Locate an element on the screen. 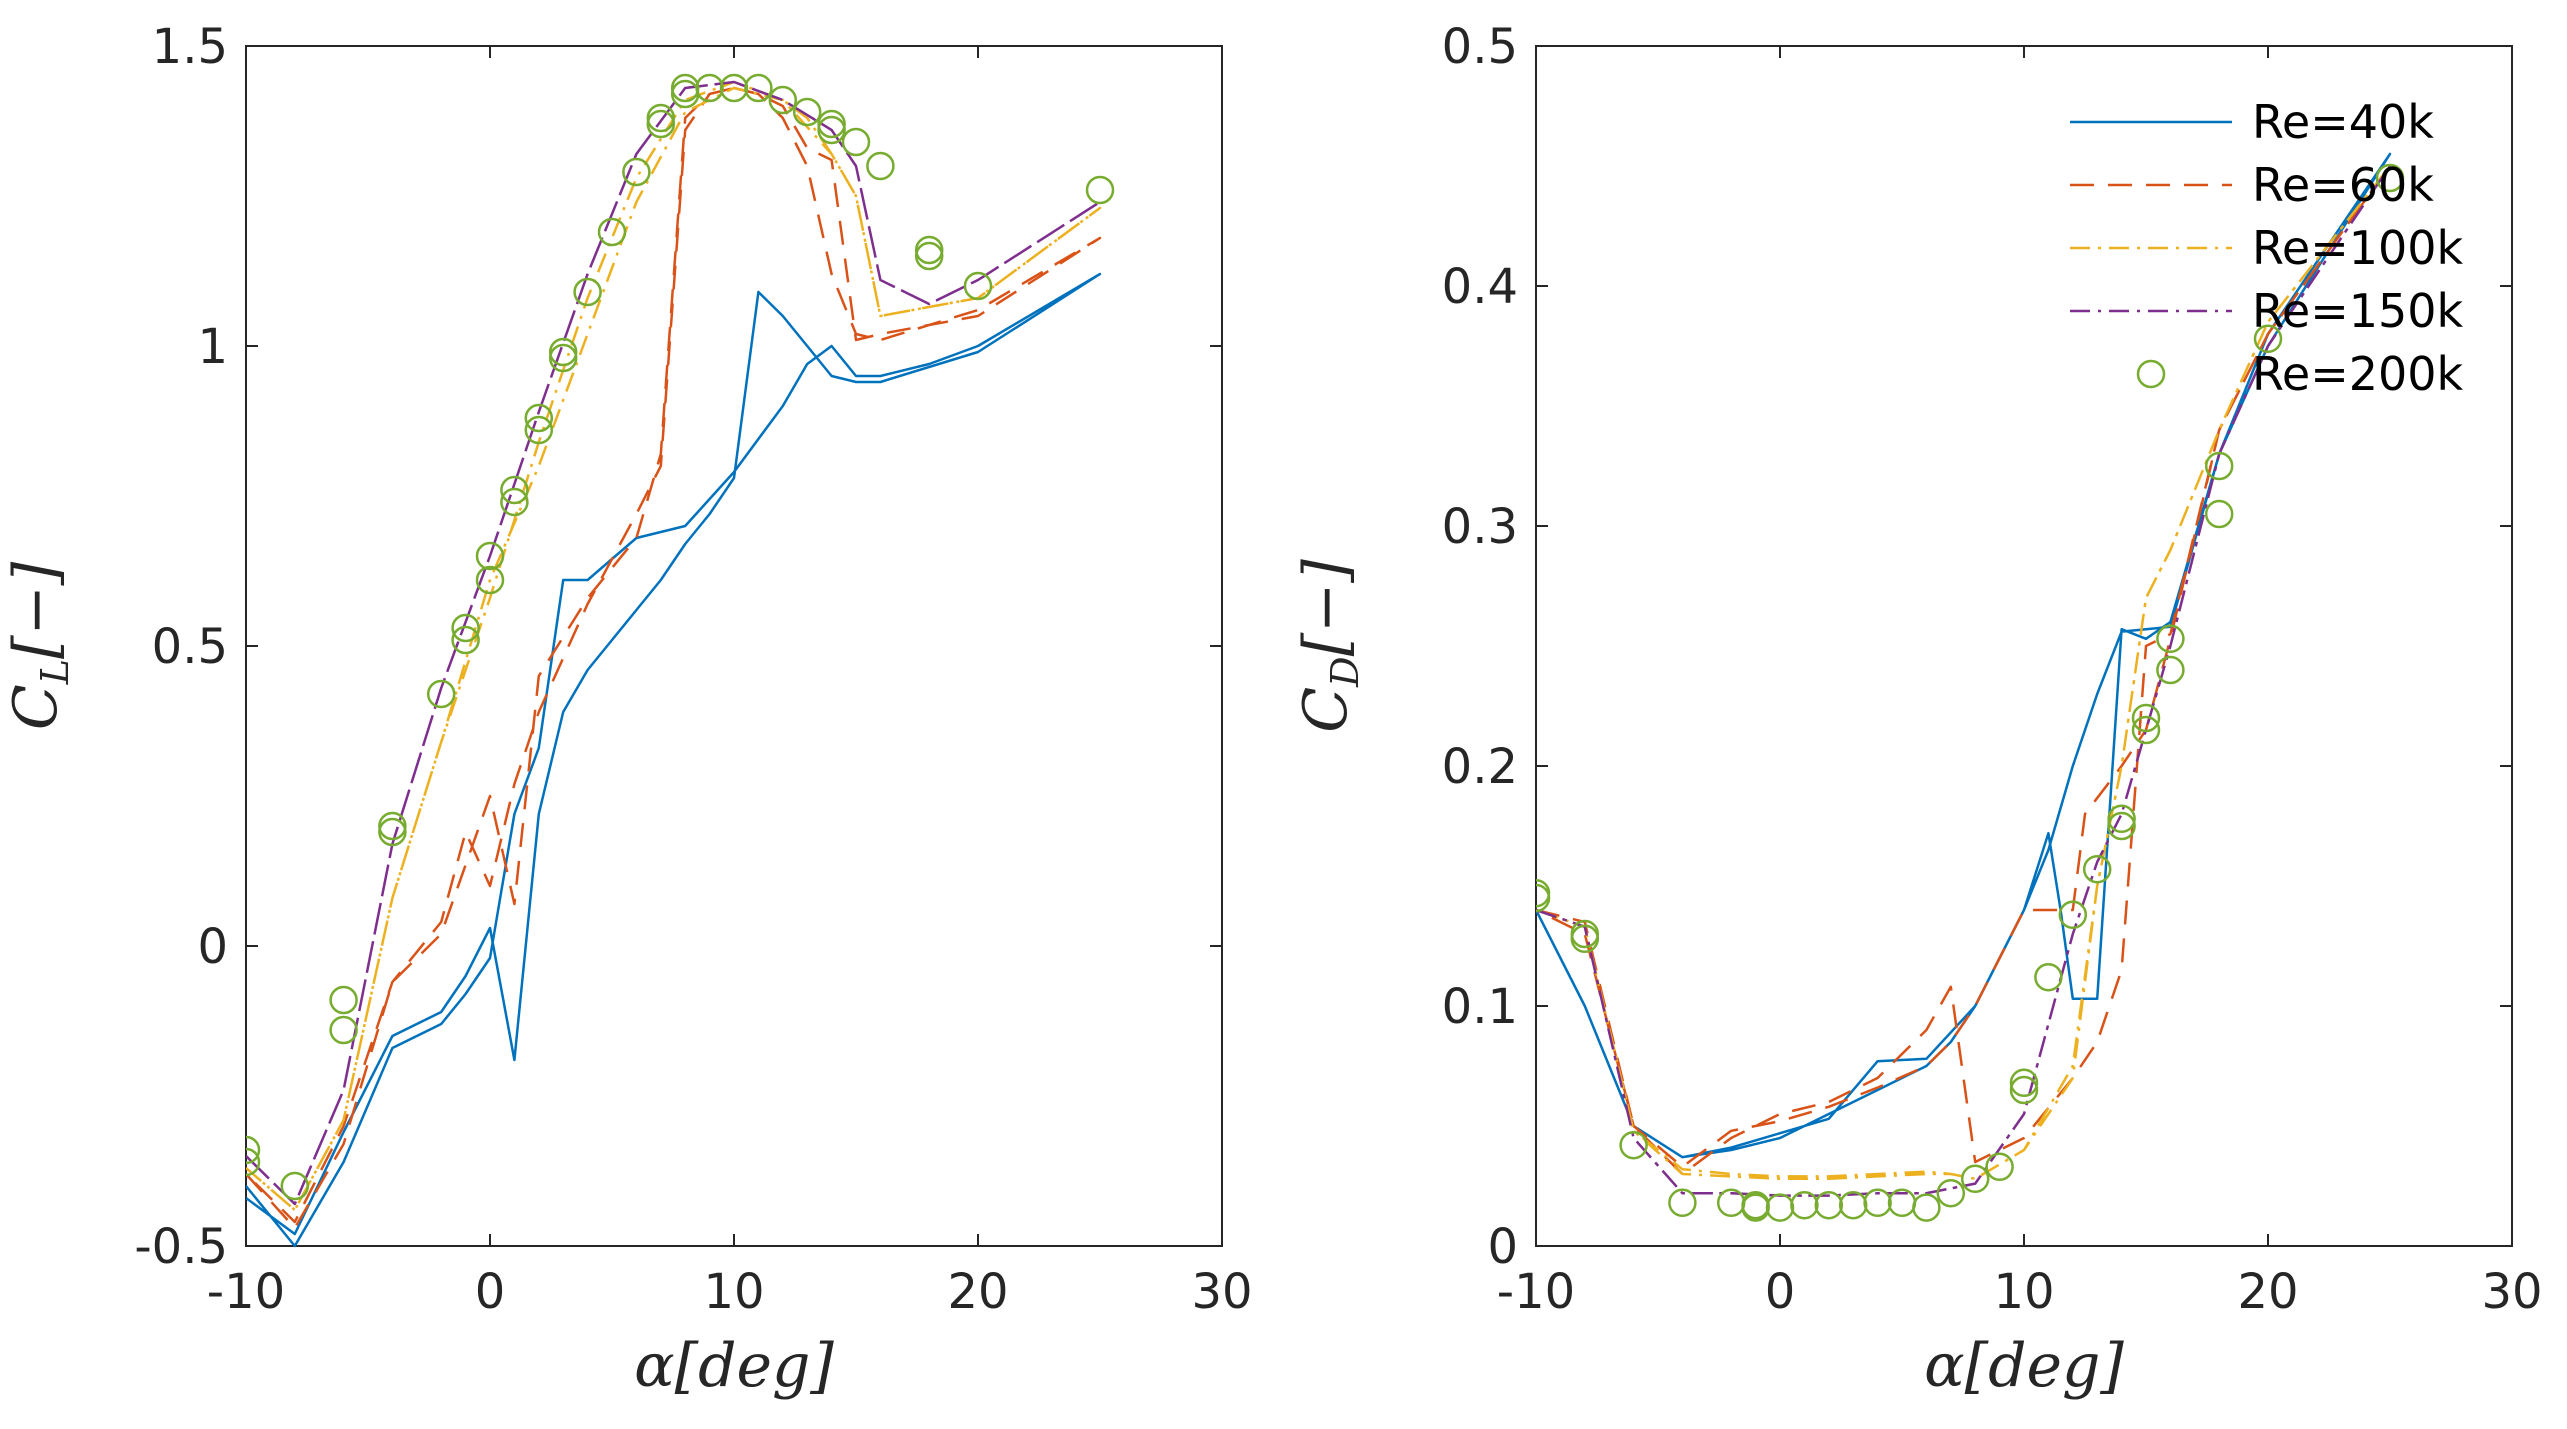 Image resolution: width=2567 pixels, height=1429 pixels. legend-label-re-100k: Re=100k is located at coordinates (2358, 248).